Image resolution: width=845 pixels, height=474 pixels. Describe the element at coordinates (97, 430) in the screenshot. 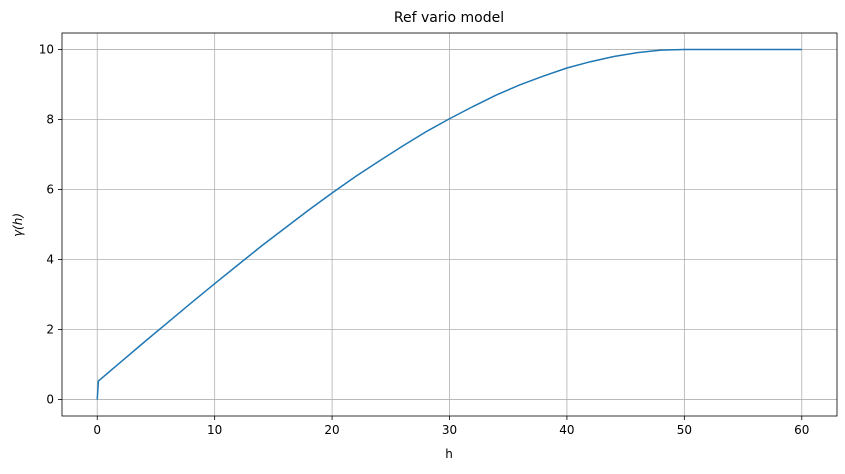

I see `x-tick-label: 0` at that location.